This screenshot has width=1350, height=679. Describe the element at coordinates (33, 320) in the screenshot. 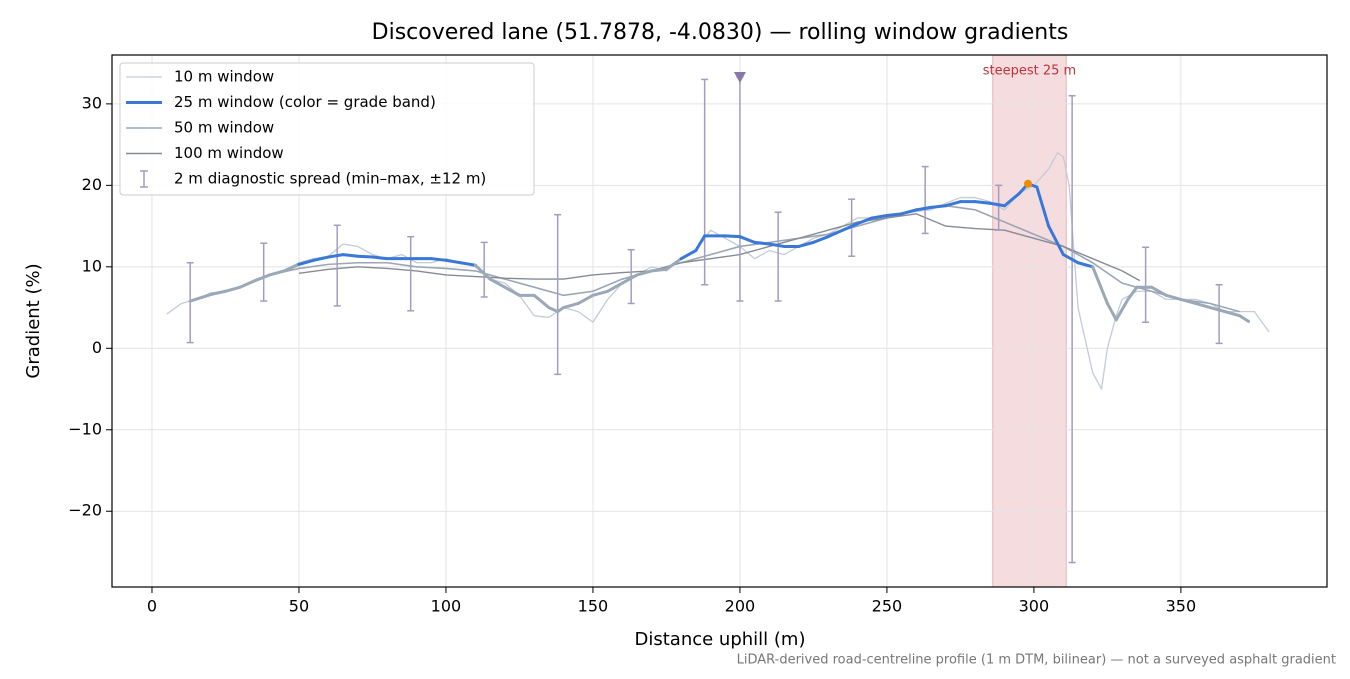

I see `y-axis-label: Gradient (%)` at that location.